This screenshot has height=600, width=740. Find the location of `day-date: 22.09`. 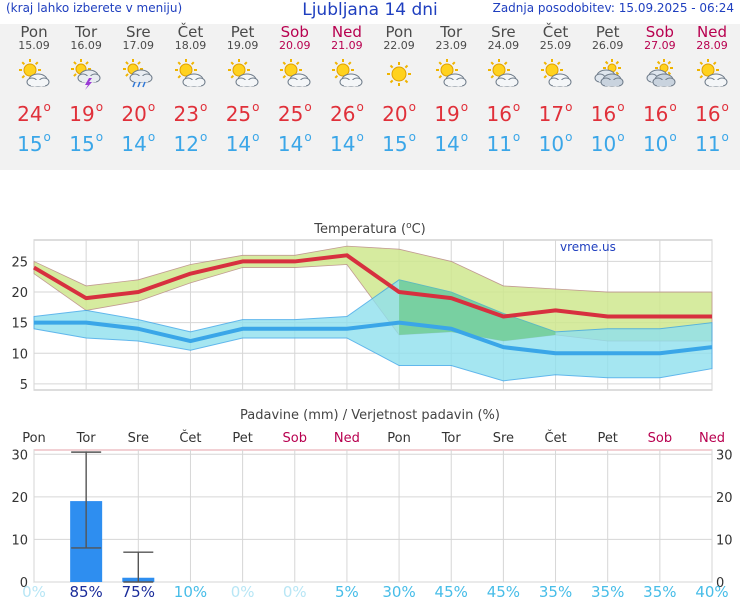

day-date: 22.09 is located at coordinates (399, 45).